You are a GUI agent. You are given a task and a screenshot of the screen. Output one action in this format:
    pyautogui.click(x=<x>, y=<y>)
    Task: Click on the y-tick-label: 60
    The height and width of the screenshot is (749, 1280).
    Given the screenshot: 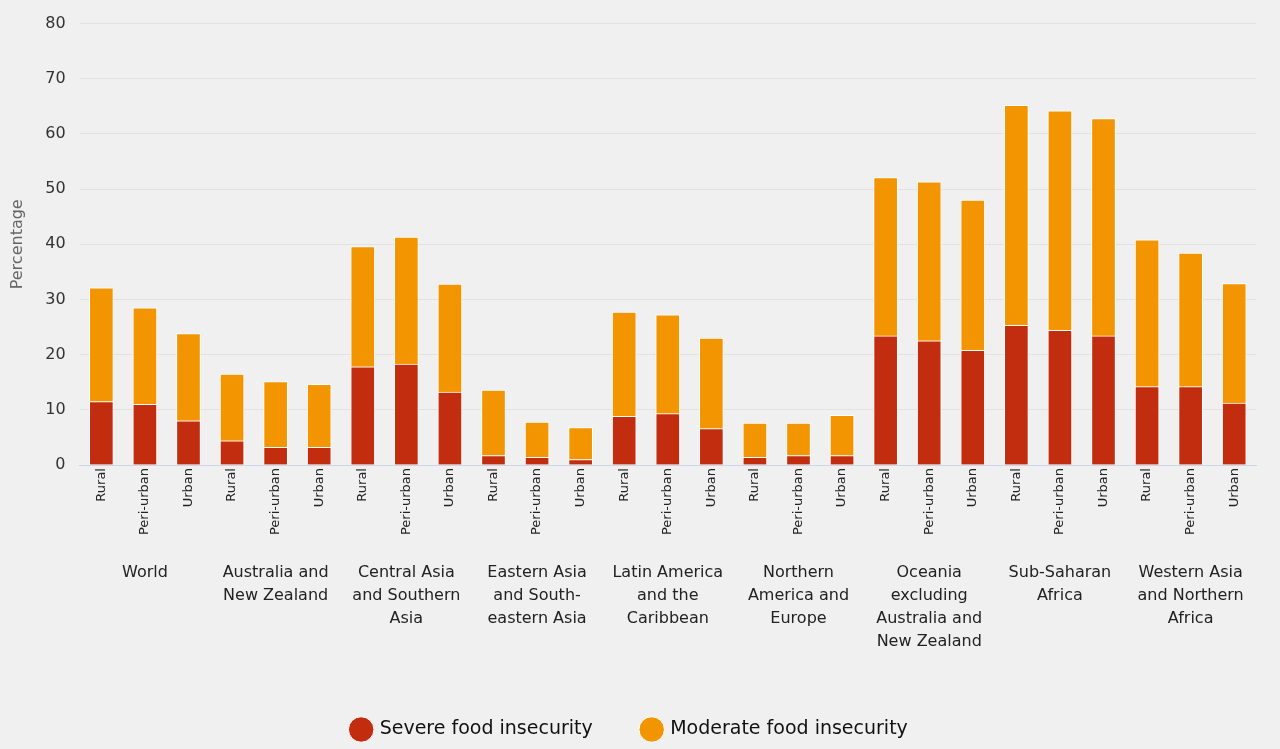 What is the action you would take?
    pyautogui.click(x=55, y=133)
    